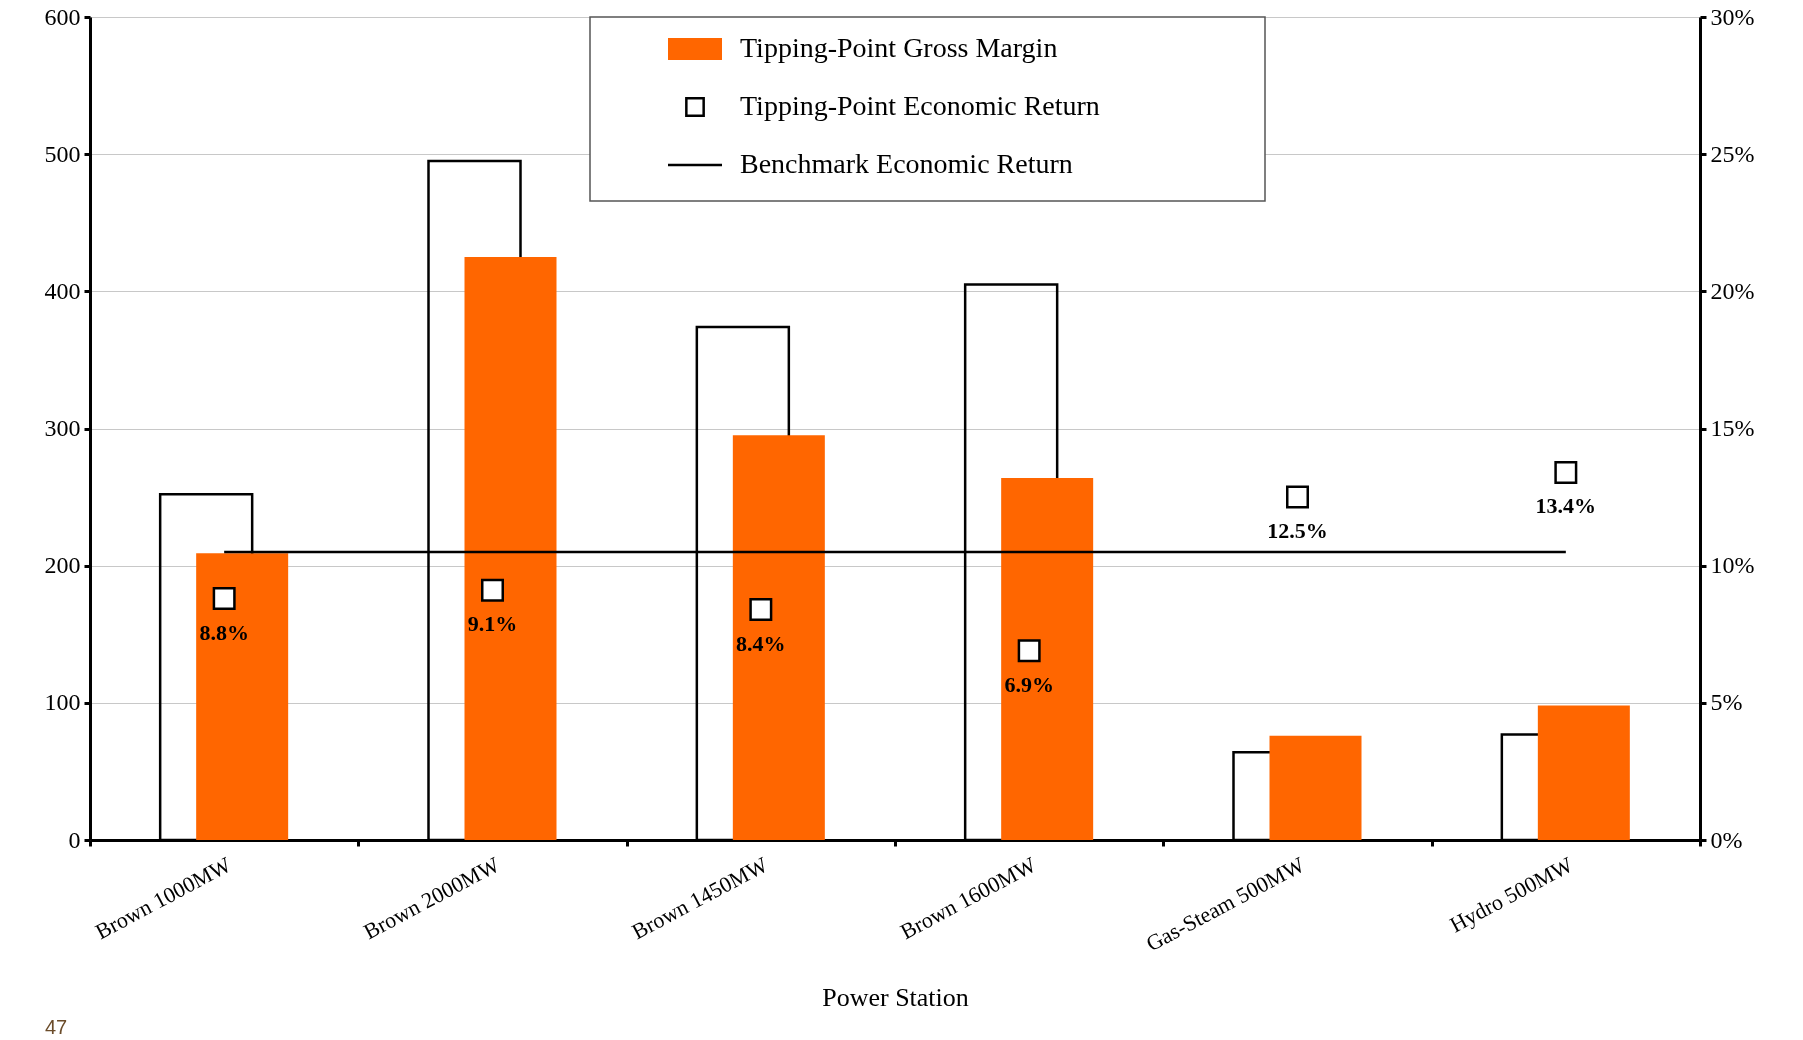 The height and width of the screenshot is (1040, 1803). I want to click on legend-label: Tipping-Point Economic Return, so click(920, 105).